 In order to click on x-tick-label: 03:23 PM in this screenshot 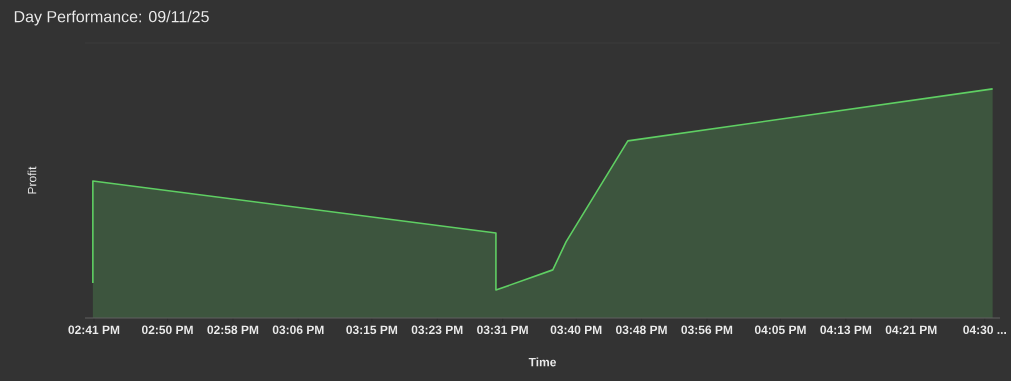, I will do `click(437, 330)`.